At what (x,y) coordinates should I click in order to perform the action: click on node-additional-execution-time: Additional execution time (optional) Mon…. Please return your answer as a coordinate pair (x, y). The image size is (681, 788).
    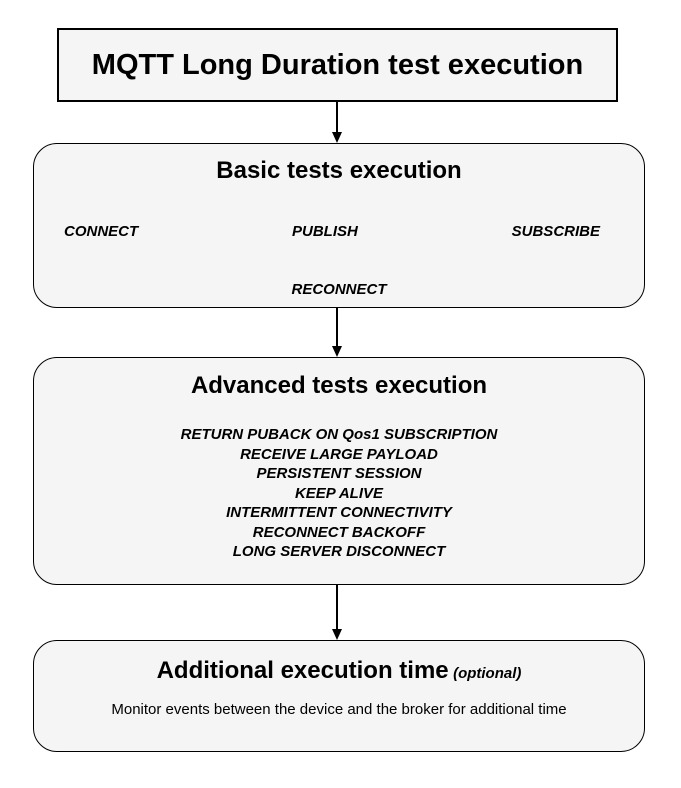
    Looking at the image, I should click on (339, 696).